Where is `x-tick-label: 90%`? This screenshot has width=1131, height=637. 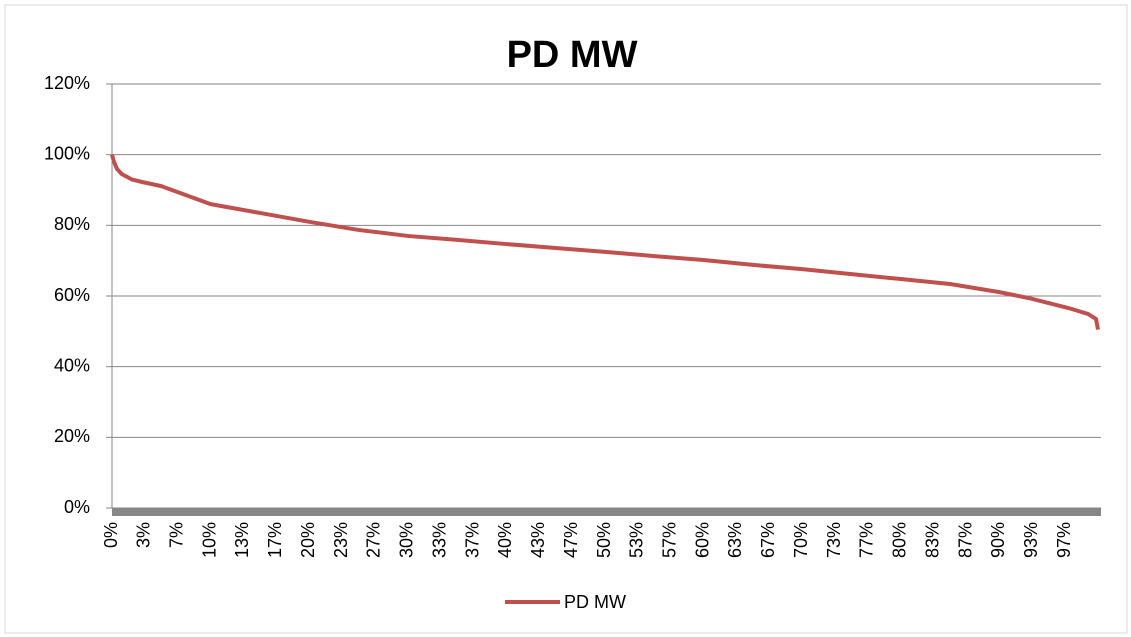
x-tick-label: 90% is located at coordinates (998, 540).